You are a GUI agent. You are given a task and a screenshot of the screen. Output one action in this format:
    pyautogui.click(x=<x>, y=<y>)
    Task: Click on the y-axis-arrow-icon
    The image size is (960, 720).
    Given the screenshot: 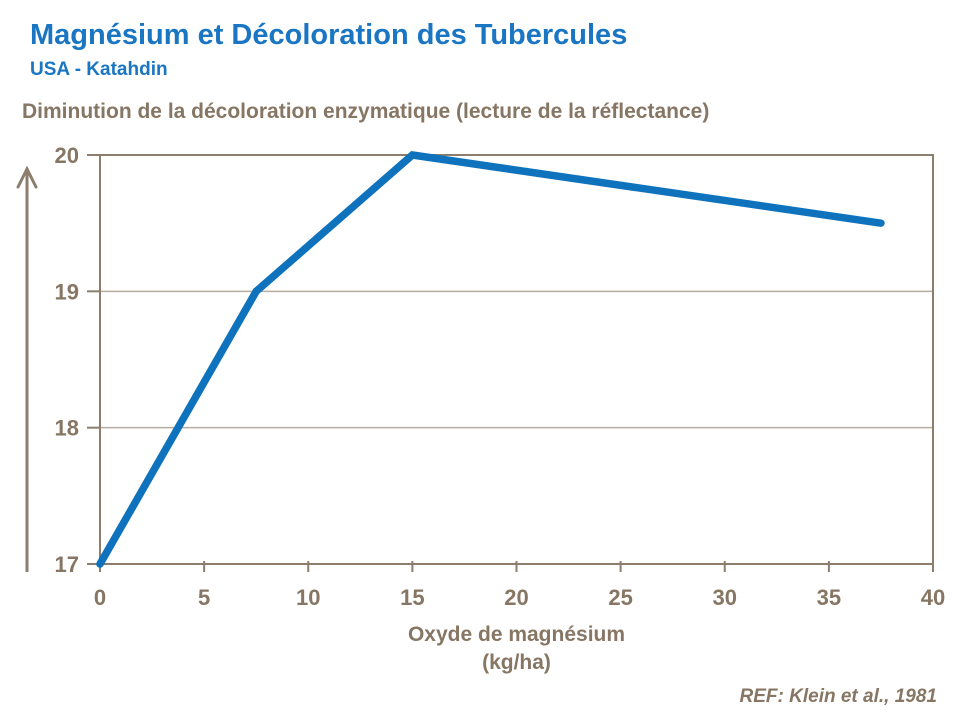 What is the action you would take?
    pyautogui.click(x=27, y=368)
    